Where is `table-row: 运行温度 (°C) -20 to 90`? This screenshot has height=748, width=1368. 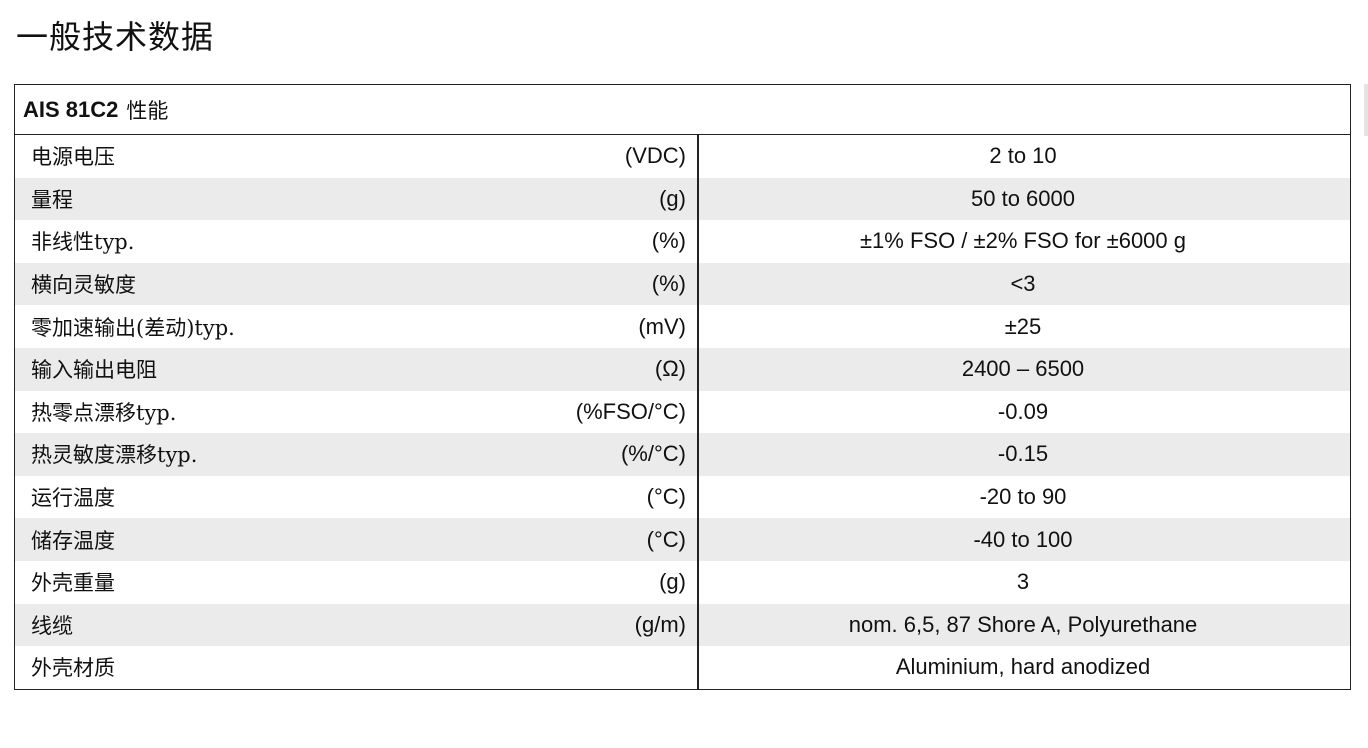
table-row: 运行温度 (°C) -20 to 90 is located at coordinates (682, 497).